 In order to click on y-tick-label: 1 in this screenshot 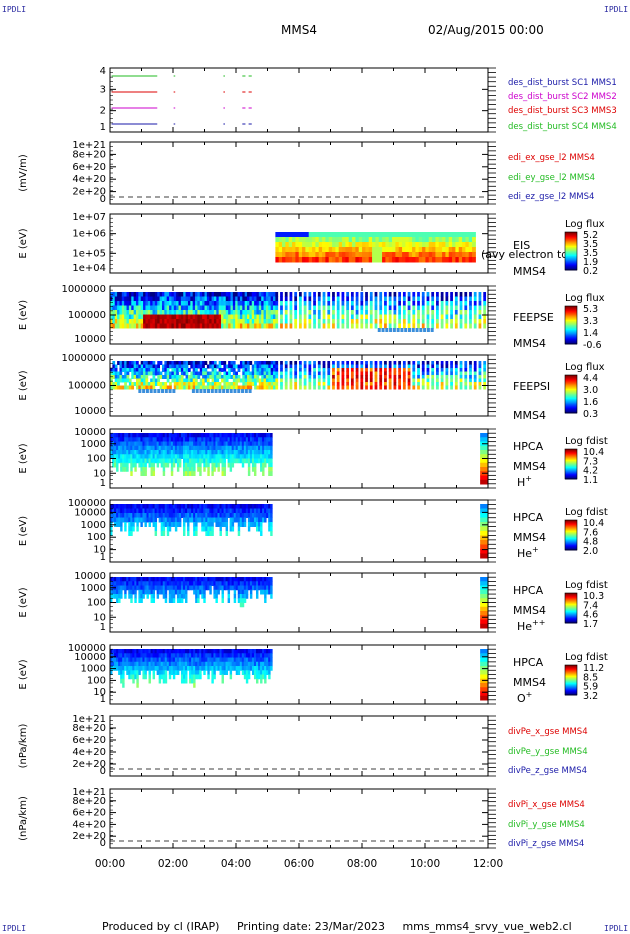, I will do `click(103, 627)`.